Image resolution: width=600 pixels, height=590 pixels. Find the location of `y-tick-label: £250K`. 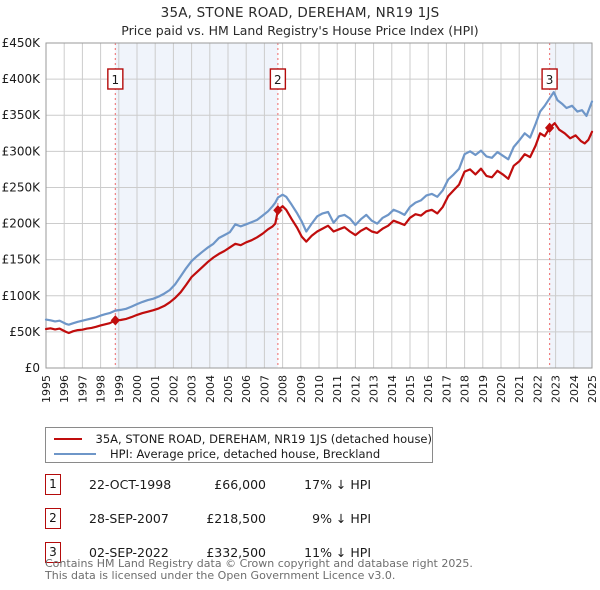

y-tick-label: £250K is located at coordinates (22, 187).